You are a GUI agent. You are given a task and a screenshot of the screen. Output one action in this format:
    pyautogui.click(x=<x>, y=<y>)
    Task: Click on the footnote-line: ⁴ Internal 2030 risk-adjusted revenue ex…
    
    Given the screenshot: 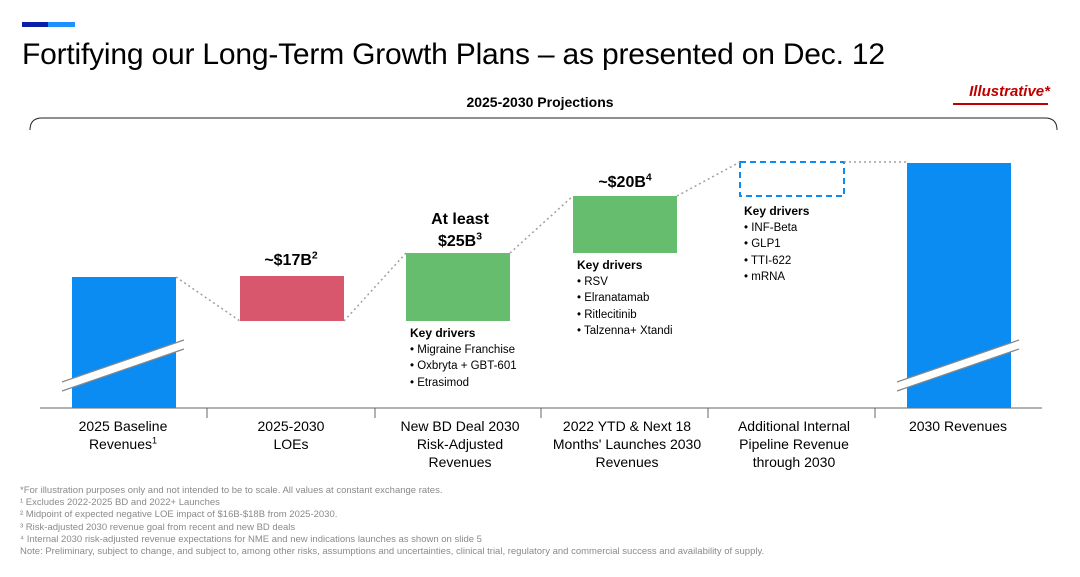 What is the action you would take?
    pyautogui.click(x=251, y=539)
    